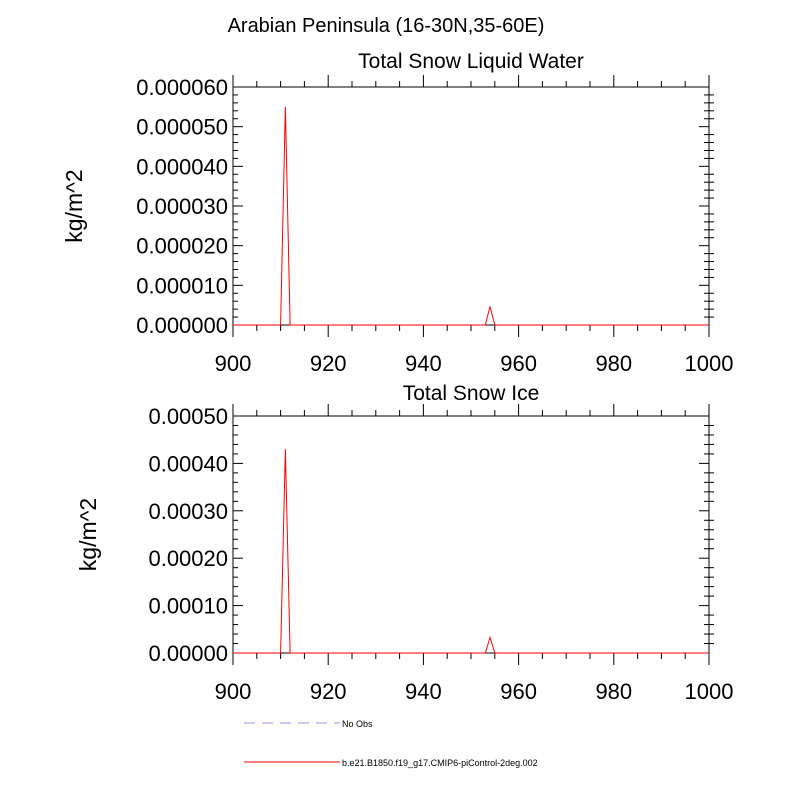 The image size is (800, 800). Describe the element at coordinates (386, 26) in the screenshot. I see `figure-title: Arabian Peninsula (16-30N,35-60E)` at that location.